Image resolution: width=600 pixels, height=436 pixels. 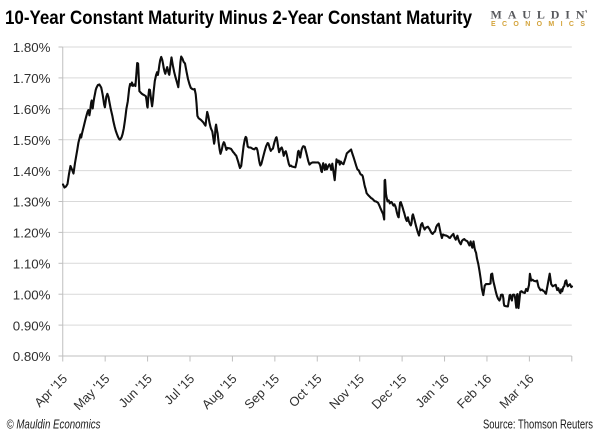 What do you see at coordinates (32, 109) in the screenshot?
I see `svg-text: 1.60%` at bounding box center [32, 109].